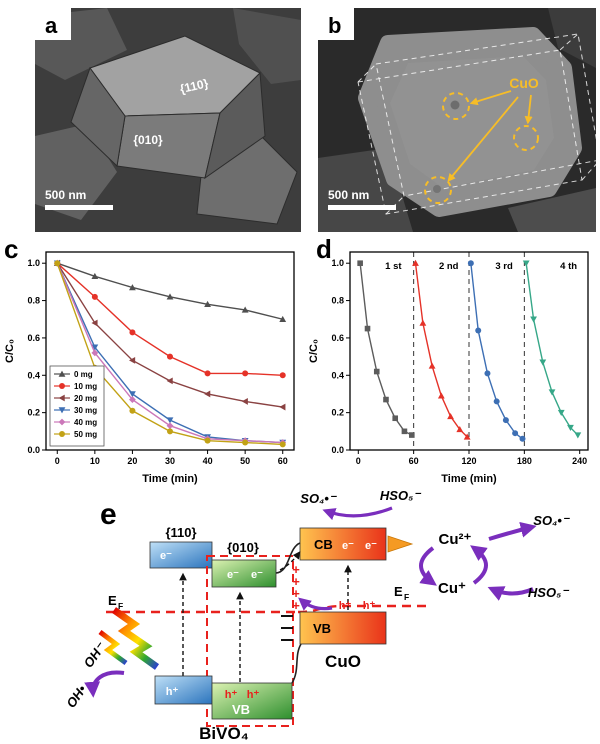  I want to click on pms-in-arrow, so click(510, 593).